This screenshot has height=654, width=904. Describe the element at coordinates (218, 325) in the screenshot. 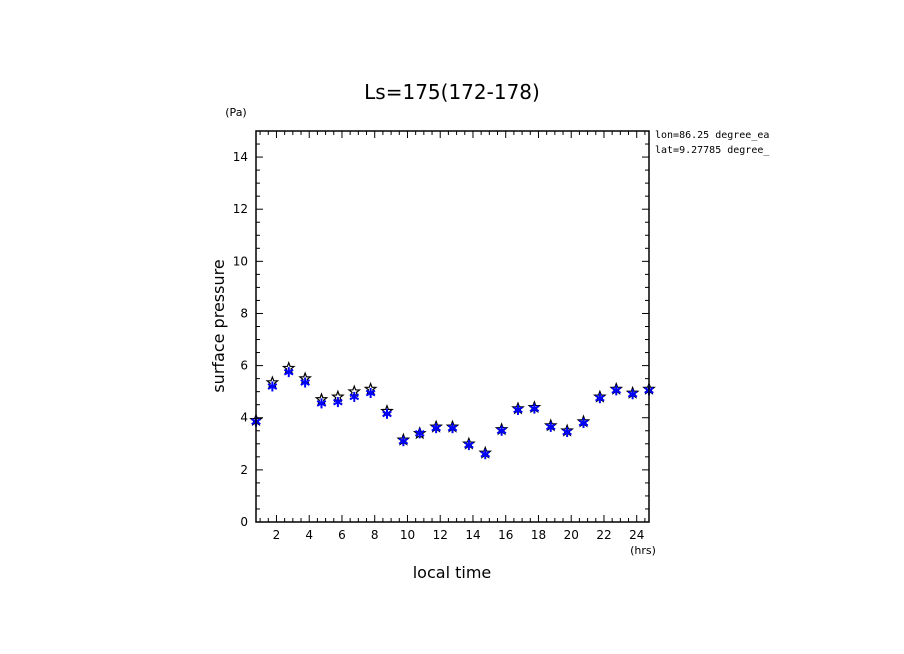

I see `y-axis-title: surface pressure` at that location.